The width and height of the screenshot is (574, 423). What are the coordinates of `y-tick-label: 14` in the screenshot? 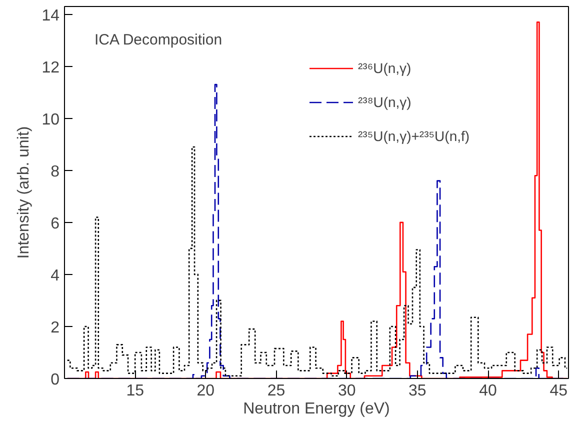 It's located at (51, 15).